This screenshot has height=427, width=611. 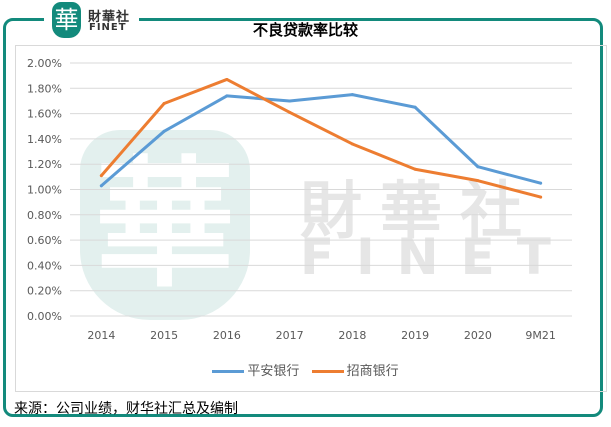 What do you see at coordinates (415, 335) in the screenshot?
I see `x-tick-label: 2019` at bounding box center [415, 335].